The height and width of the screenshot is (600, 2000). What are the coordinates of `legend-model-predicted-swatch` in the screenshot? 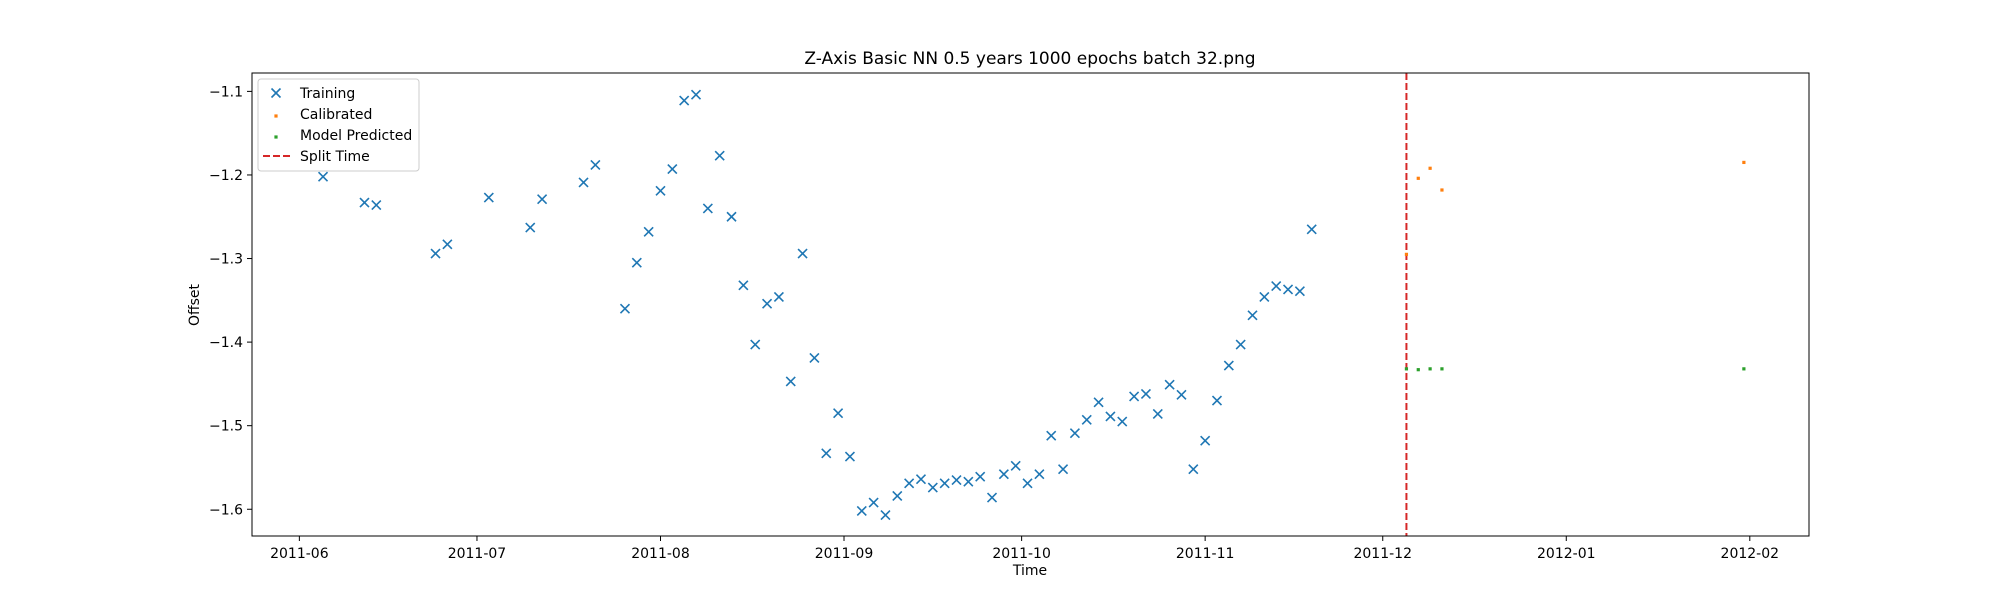 It's located at (276, 137).